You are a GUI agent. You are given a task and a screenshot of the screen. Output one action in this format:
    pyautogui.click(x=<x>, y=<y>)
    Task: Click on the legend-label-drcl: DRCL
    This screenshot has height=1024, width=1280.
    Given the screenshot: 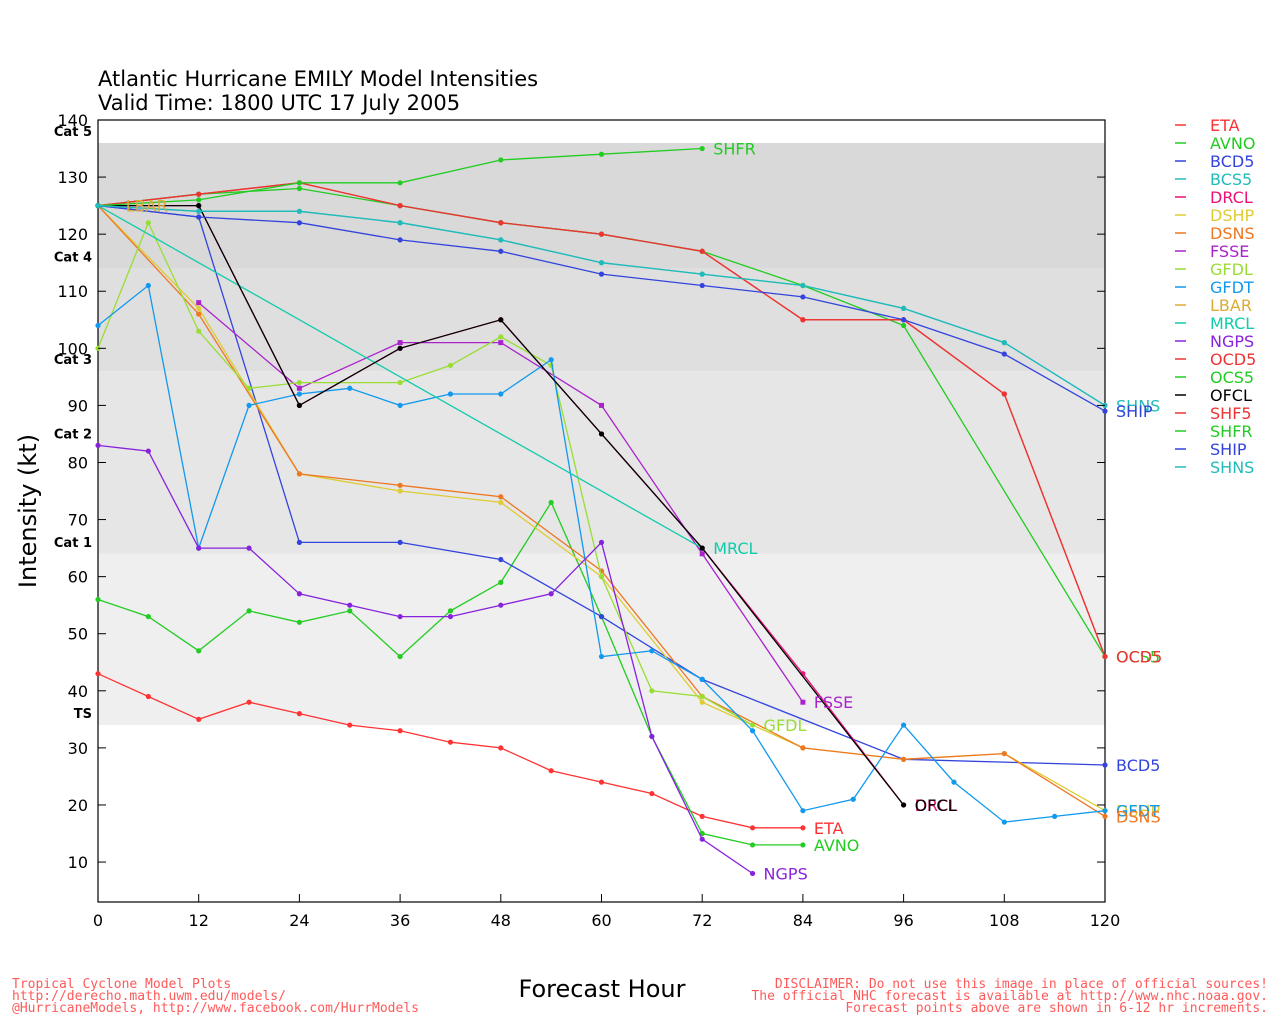 What is the action you would take?
    pyautogui.click(x=1231, y=197)
    